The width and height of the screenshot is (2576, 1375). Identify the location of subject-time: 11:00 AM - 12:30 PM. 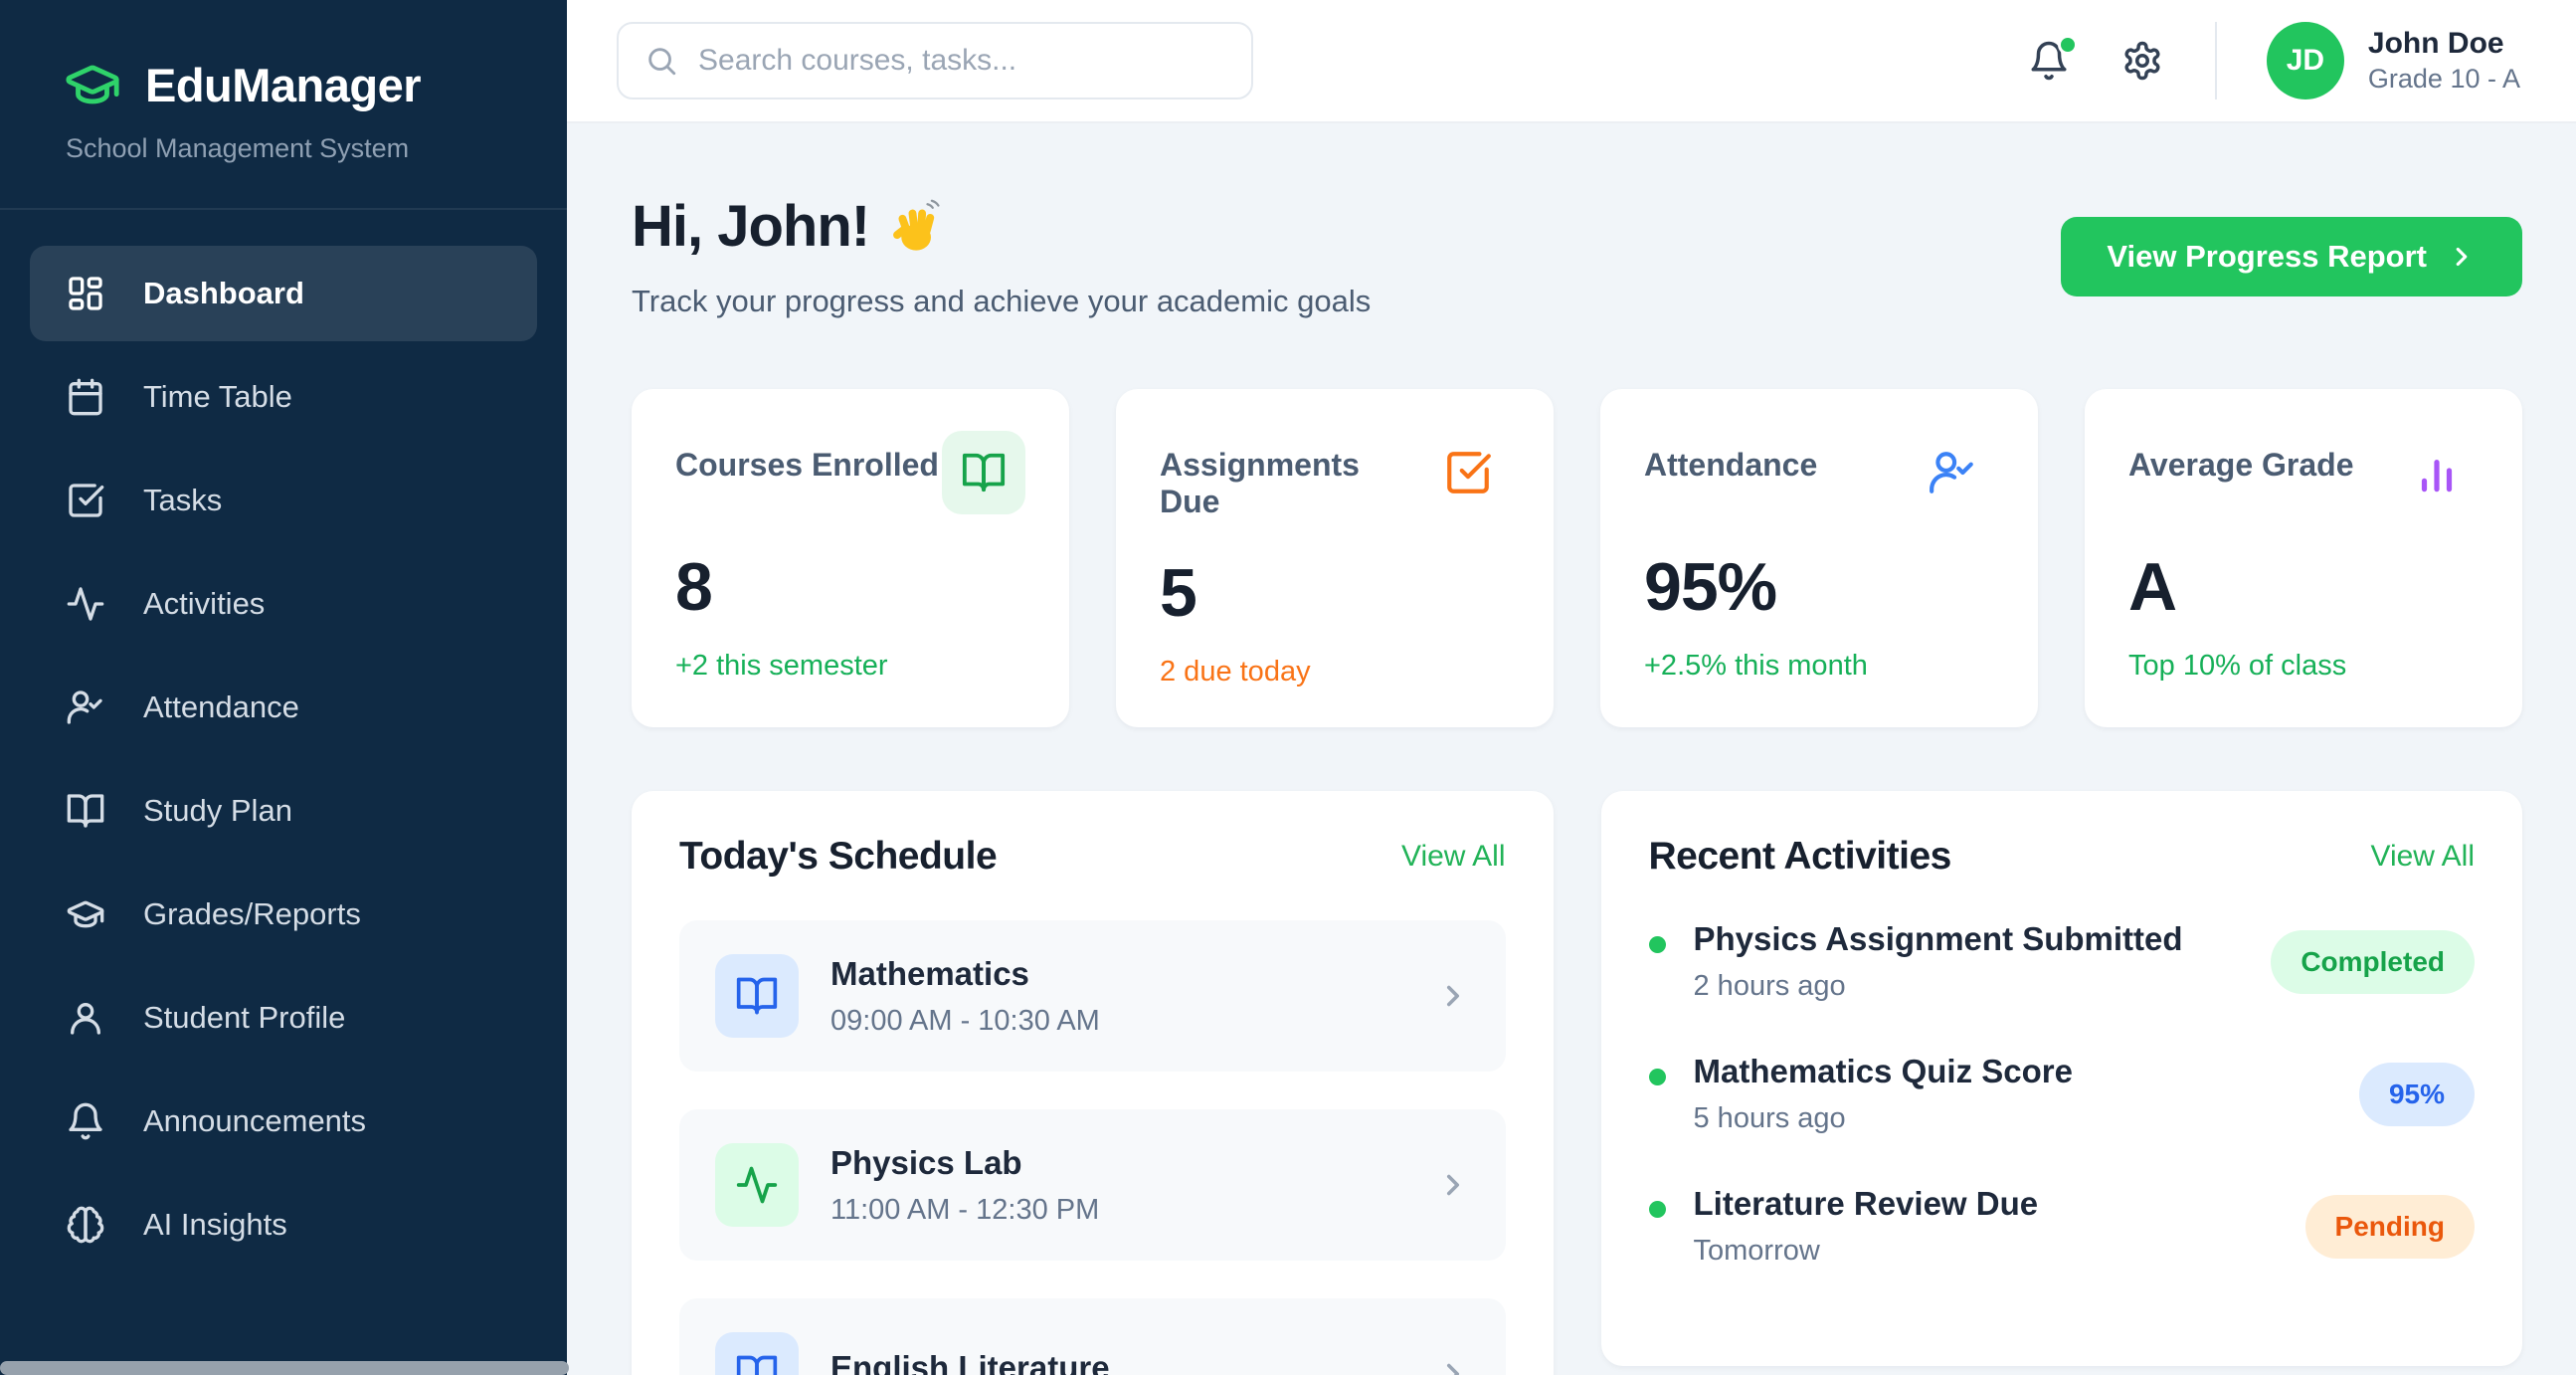
(965, 1209).